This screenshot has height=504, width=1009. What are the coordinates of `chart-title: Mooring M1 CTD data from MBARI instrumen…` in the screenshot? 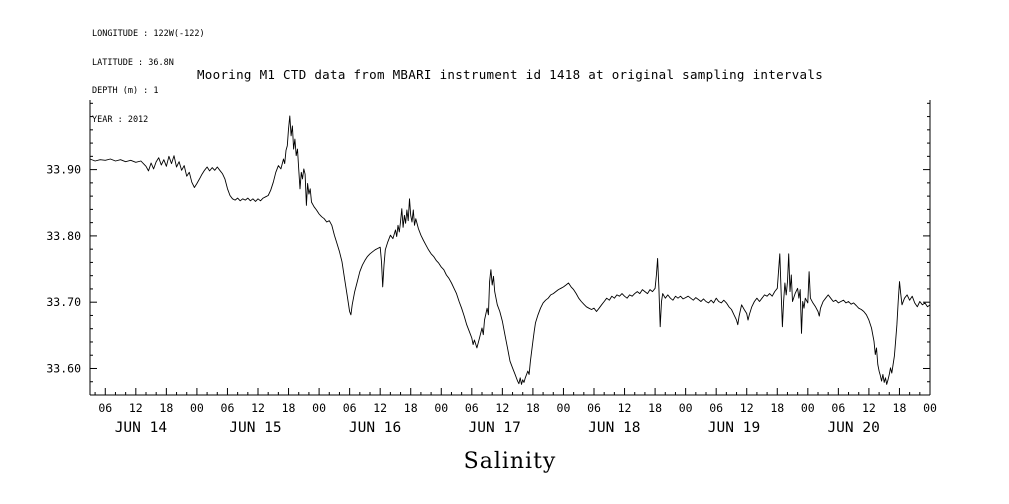 It's located at (510, 74).